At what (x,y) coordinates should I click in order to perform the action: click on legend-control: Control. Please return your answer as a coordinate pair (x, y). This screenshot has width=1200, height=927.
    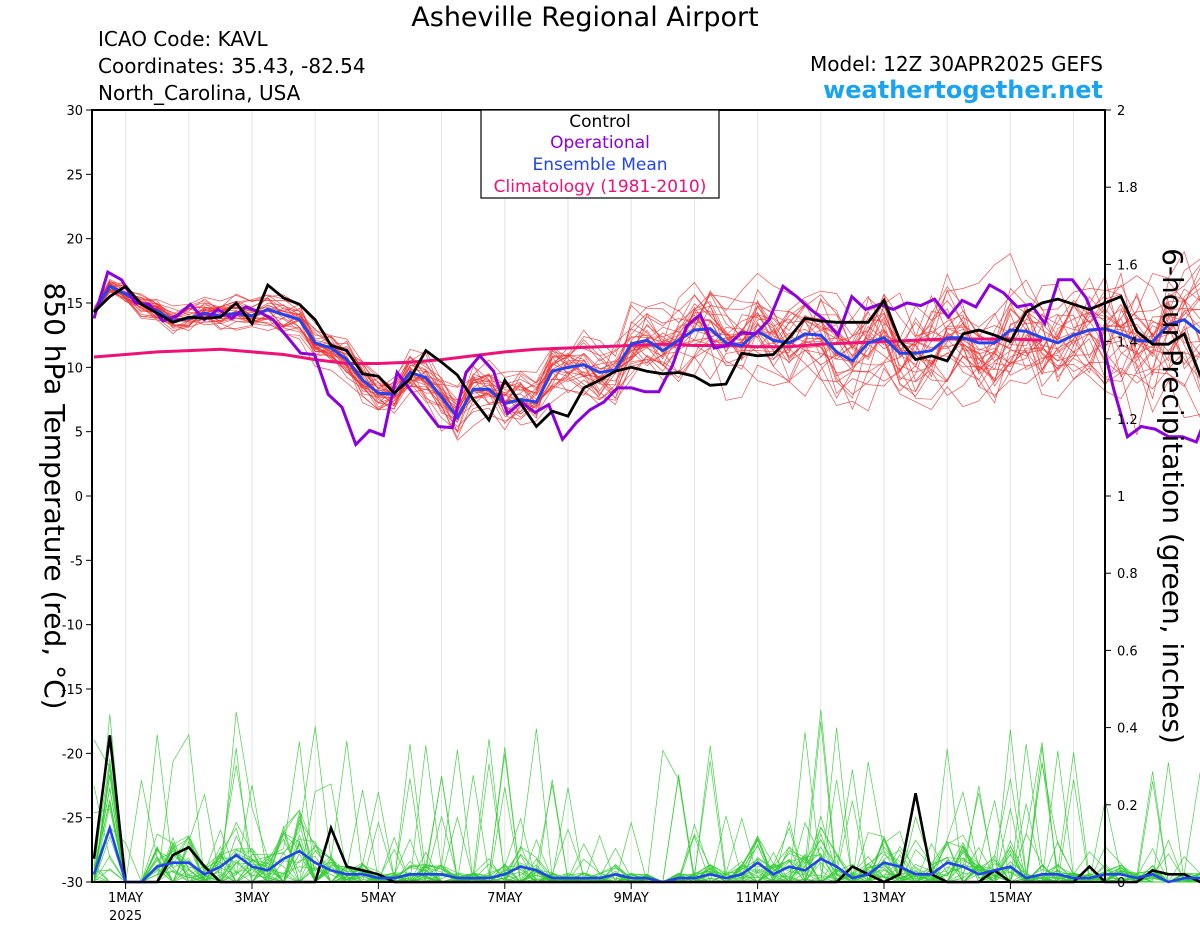
    Looking at the image, I should click on (599, 122).